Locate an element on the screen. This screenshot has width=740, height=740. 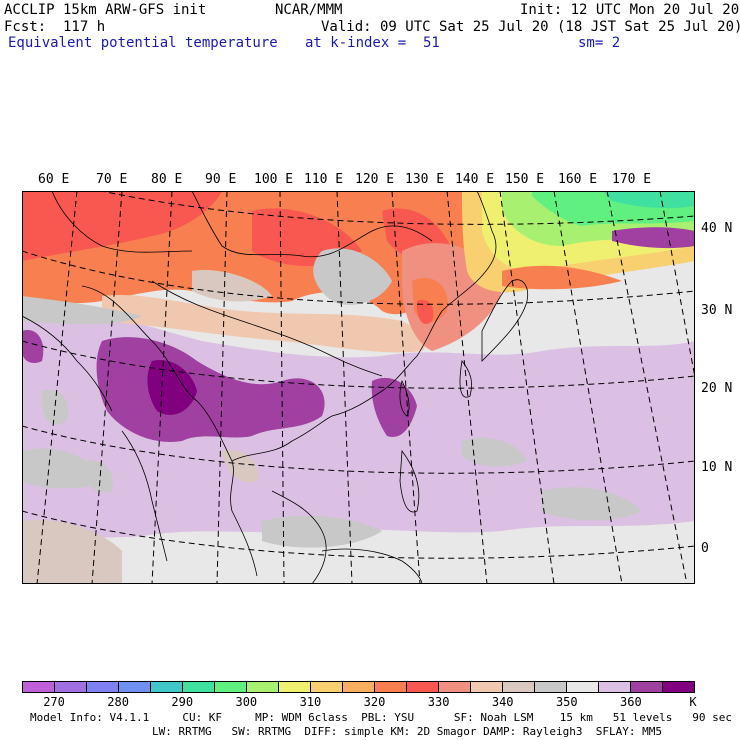
colorbar-tick-label: 340 is located at coordinates (502, 702).